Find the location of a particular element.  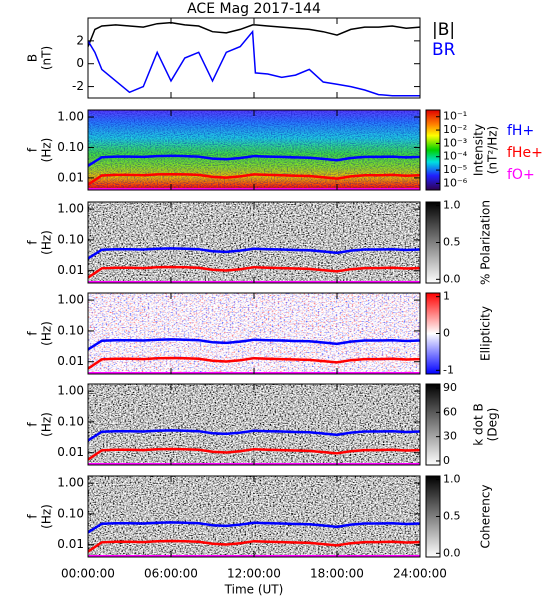

panel: 1.0 0.5 0.0 % Polarization 1.00 0.10 0.01 f (Hz) is located at coordinates (259, 242).